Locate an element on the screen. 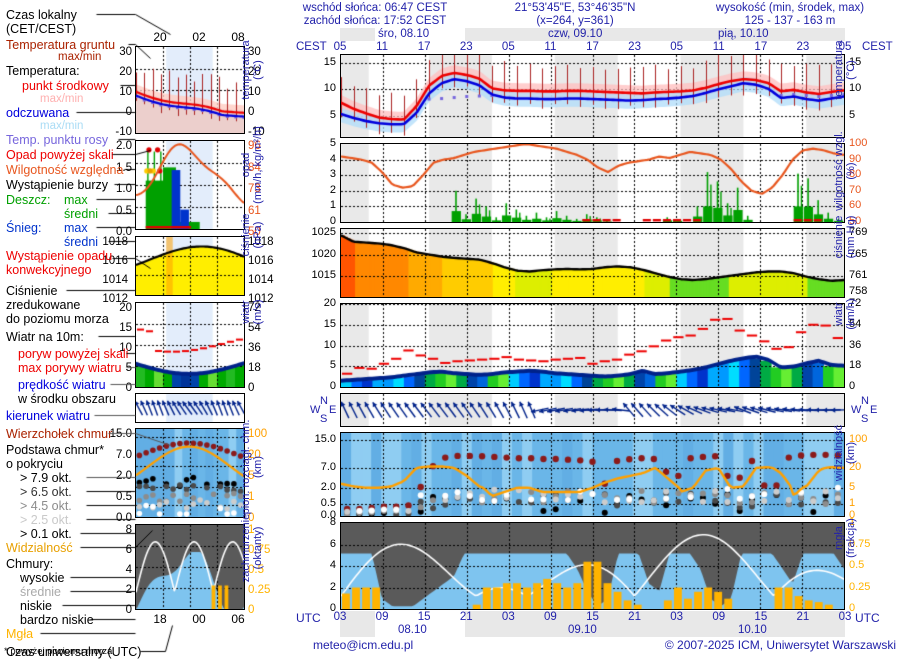  utc-tick-0: 03 is located at coordinates (340, 617).